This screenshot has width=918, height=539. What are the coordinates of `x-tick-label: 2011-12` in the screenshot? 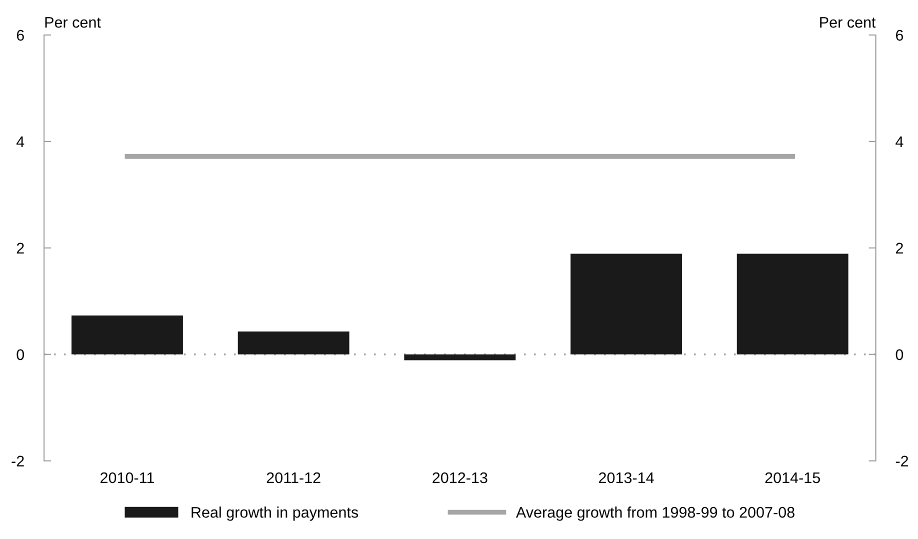 It's located at (293, 478).